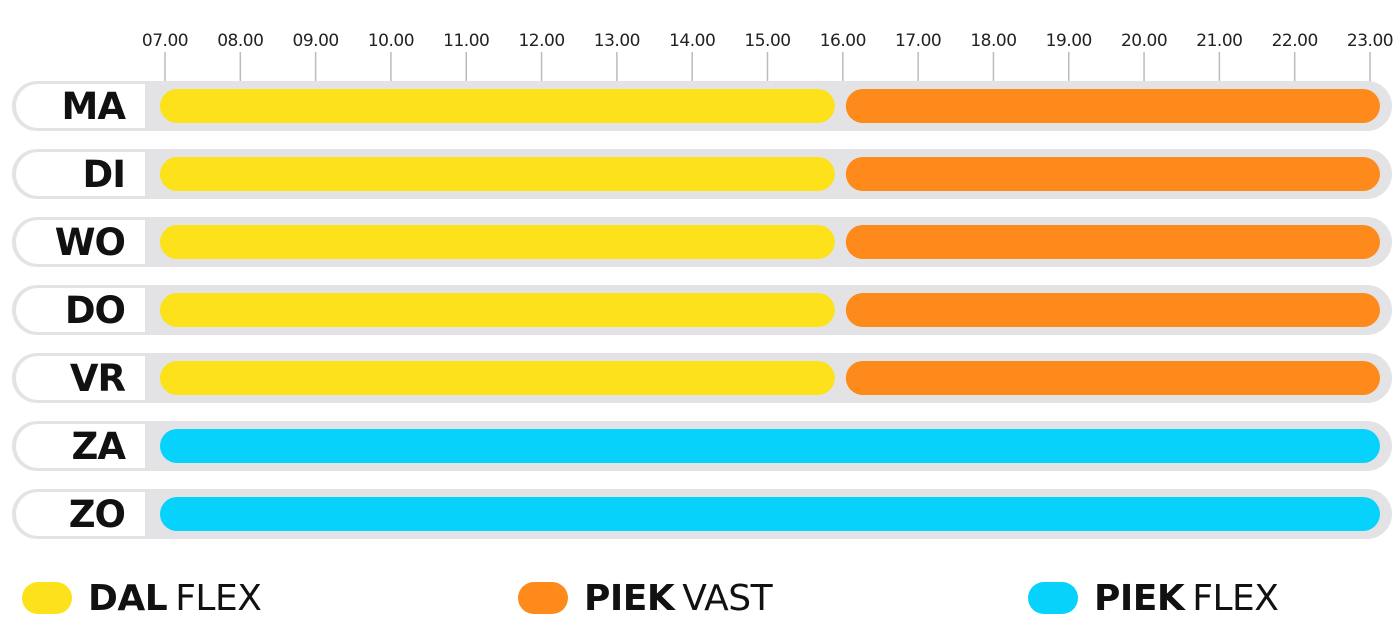 This screenshot has width=1400, height=642. I want to click on x-tick-label: 12.00, so click(541, 41).